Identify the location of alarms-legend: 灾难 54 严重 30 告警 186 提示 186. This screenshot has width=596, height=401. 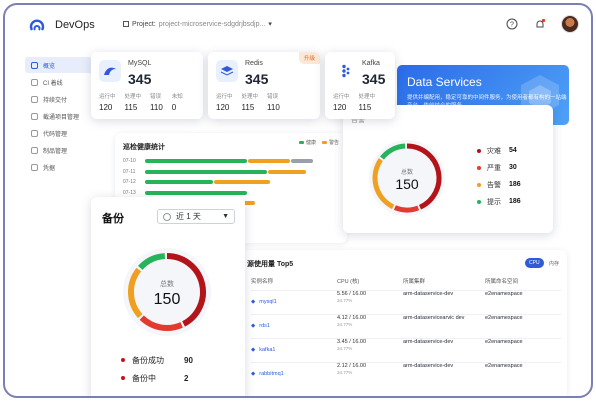
(499, 176).